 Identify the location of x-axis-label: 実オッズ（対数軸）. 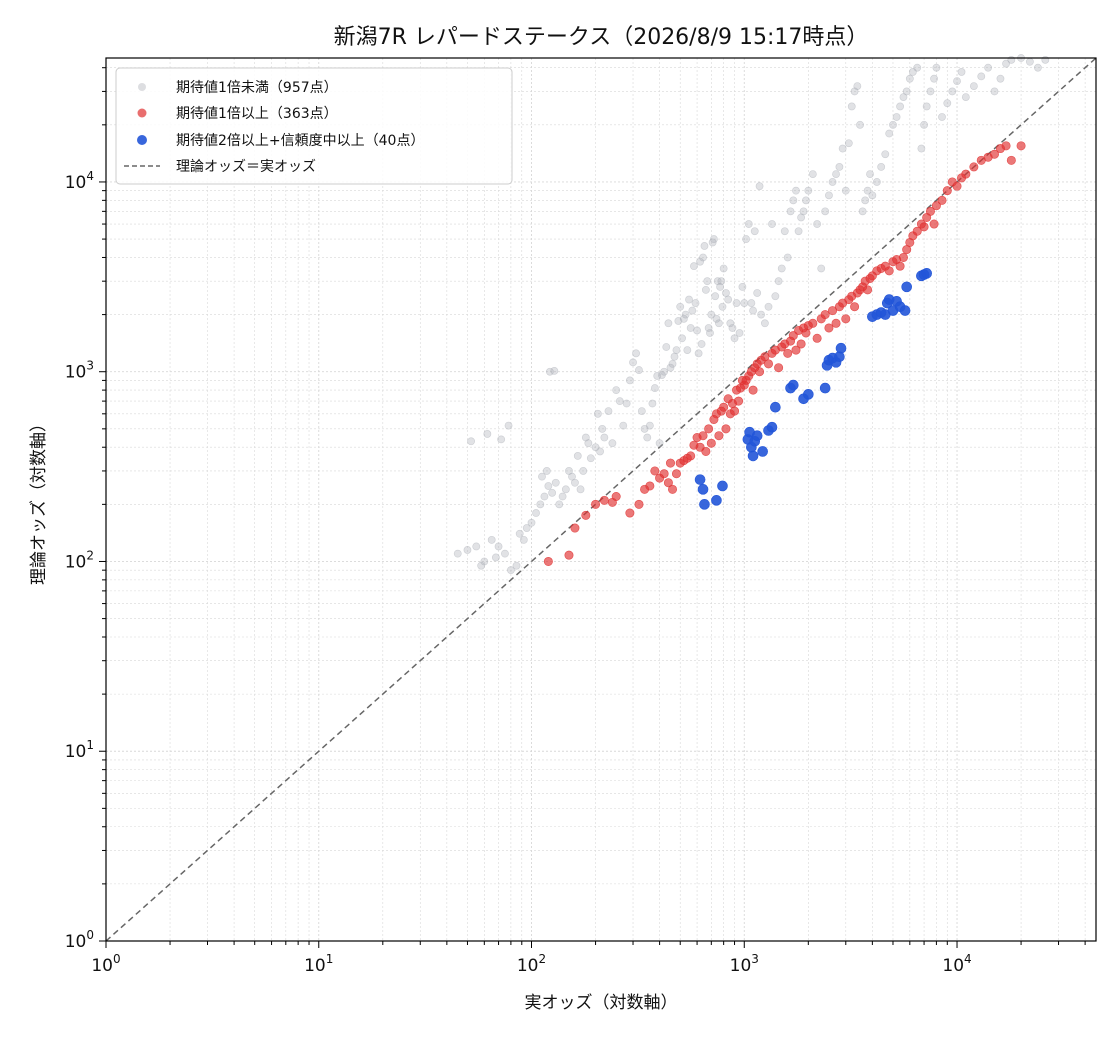
(601, 1003).